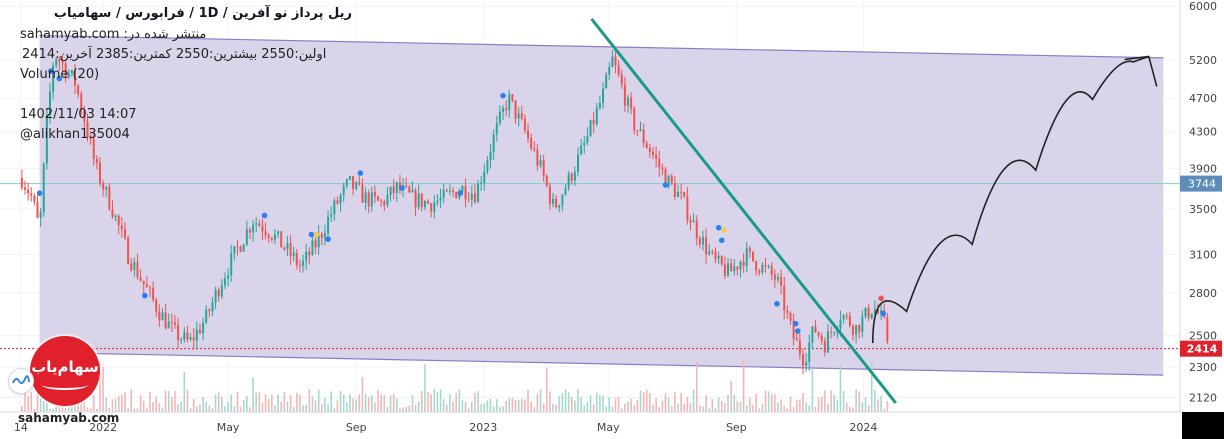 The width and height of the screenshot is (1224, 439). I want to click on wave-icon, so click(21, 381).